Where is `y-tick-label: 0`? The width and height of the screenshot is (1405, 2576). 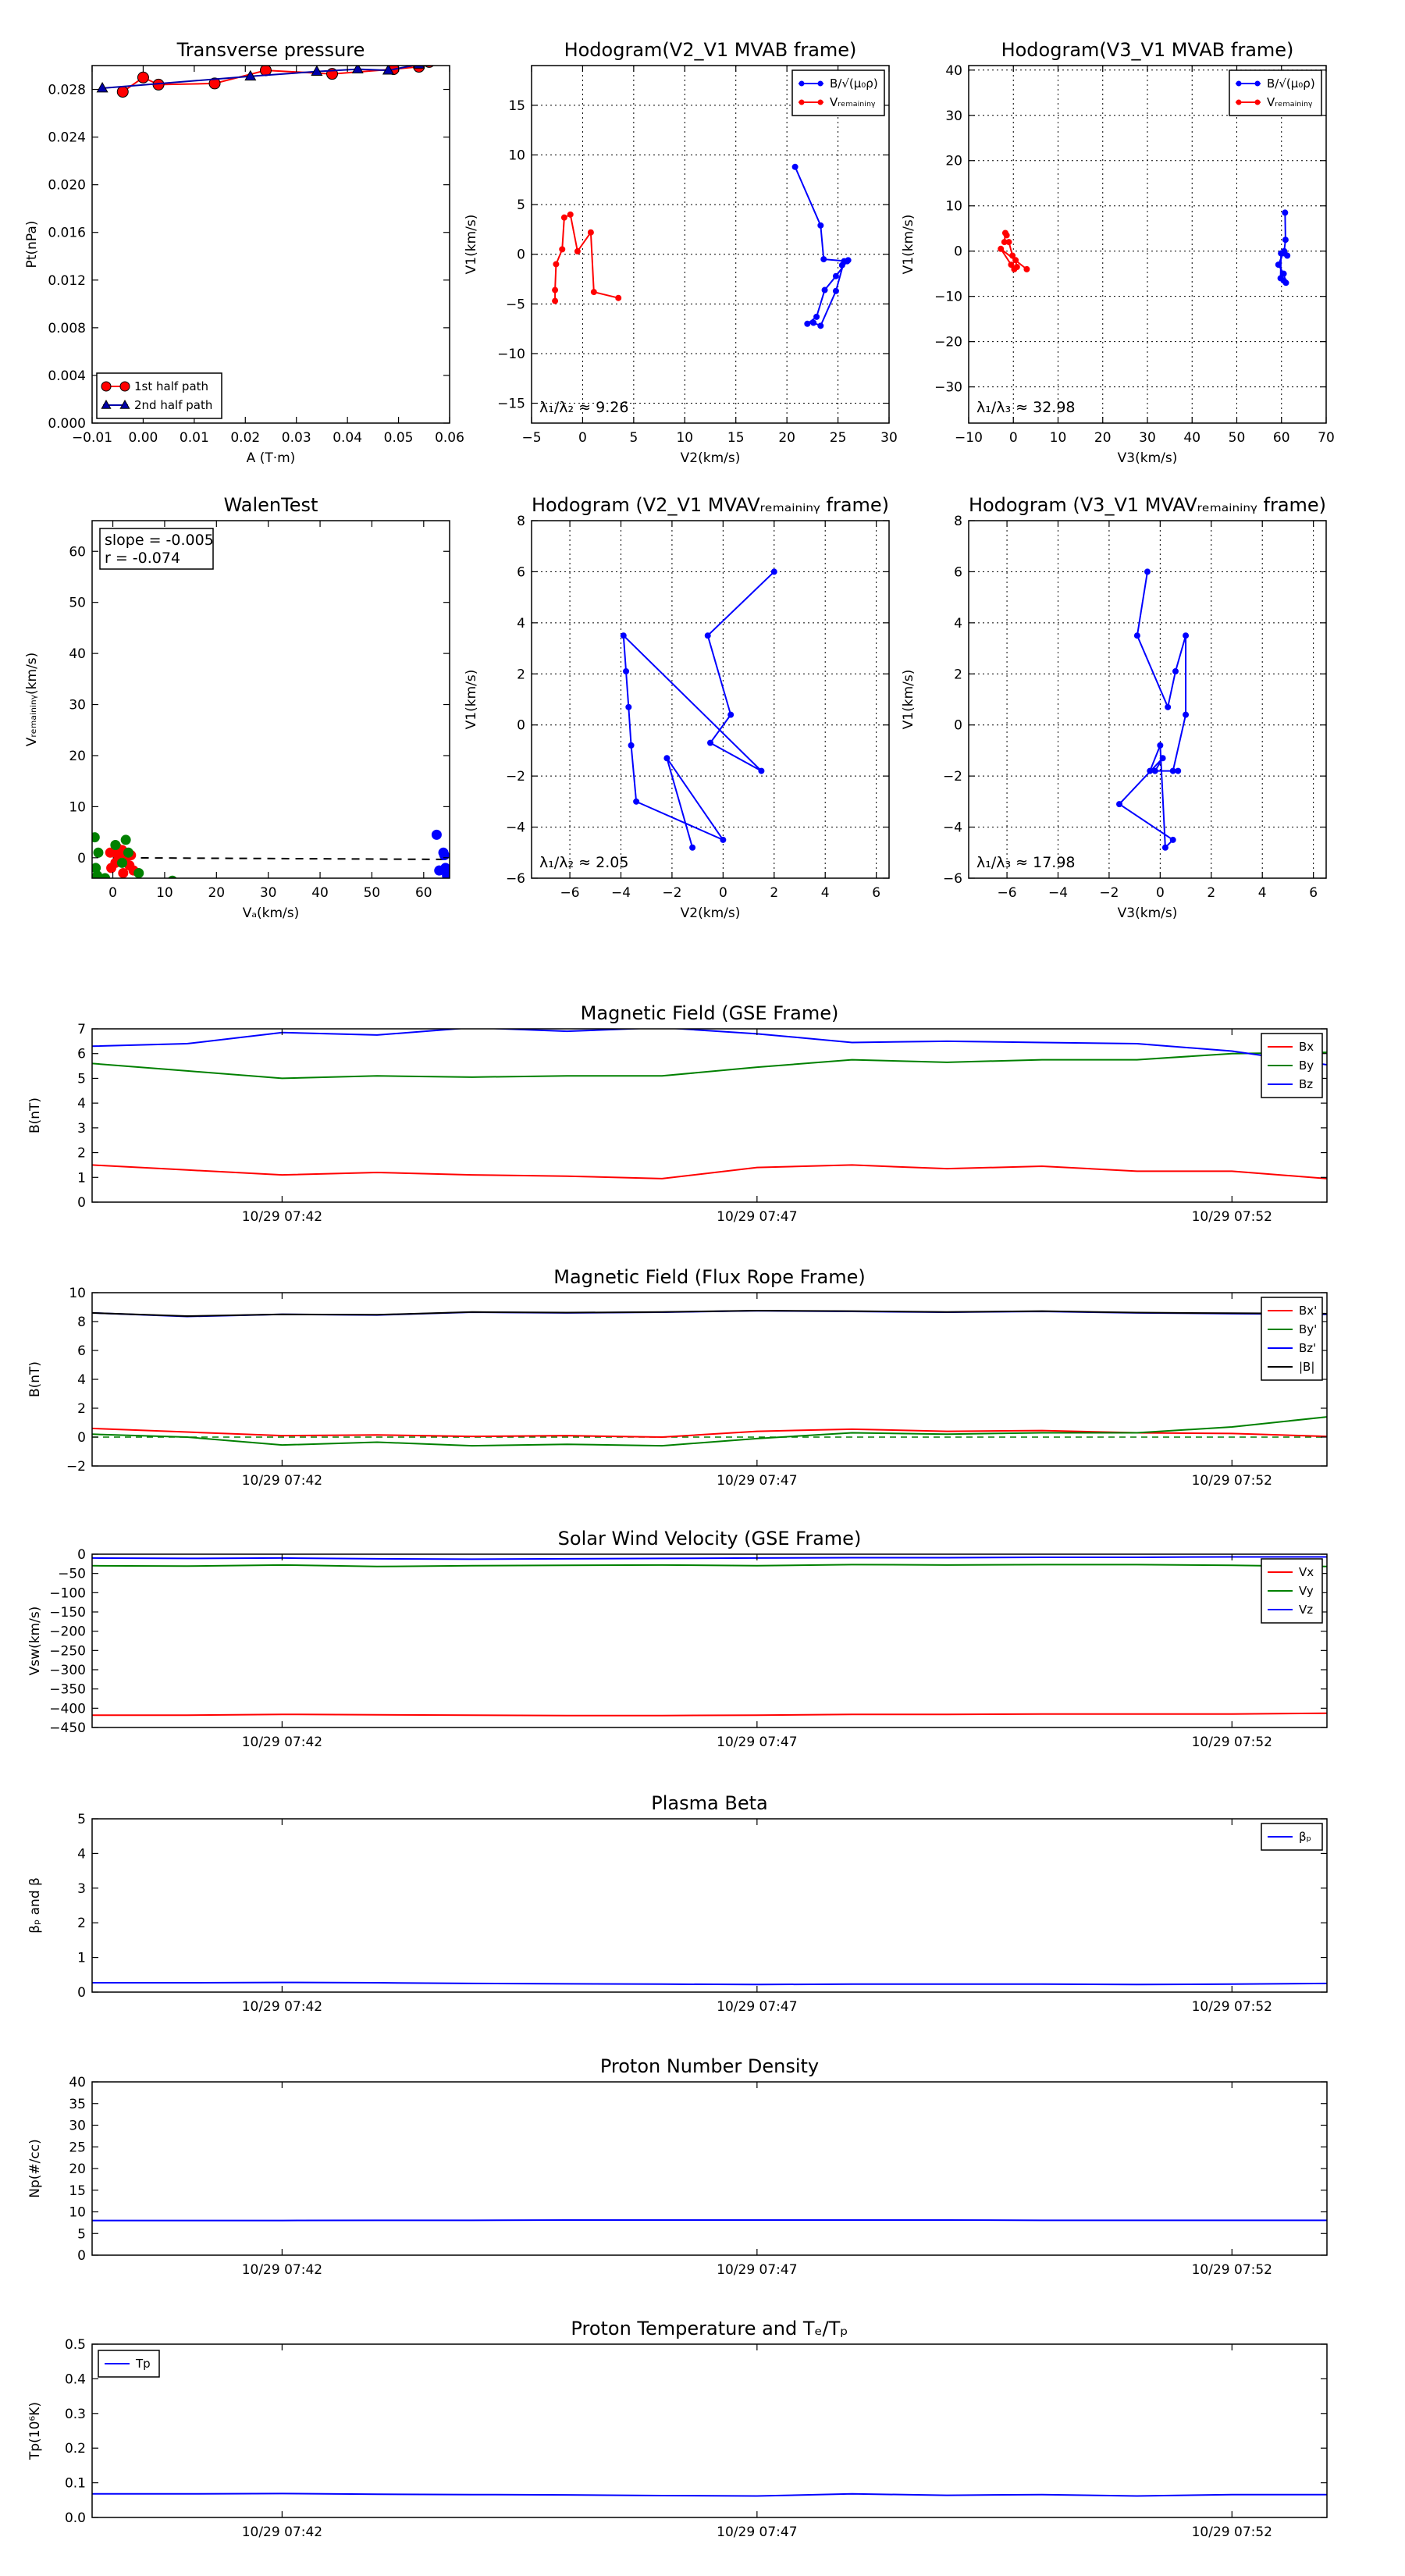
y-tick-label: 0 is located at coordinates (81, 1555).